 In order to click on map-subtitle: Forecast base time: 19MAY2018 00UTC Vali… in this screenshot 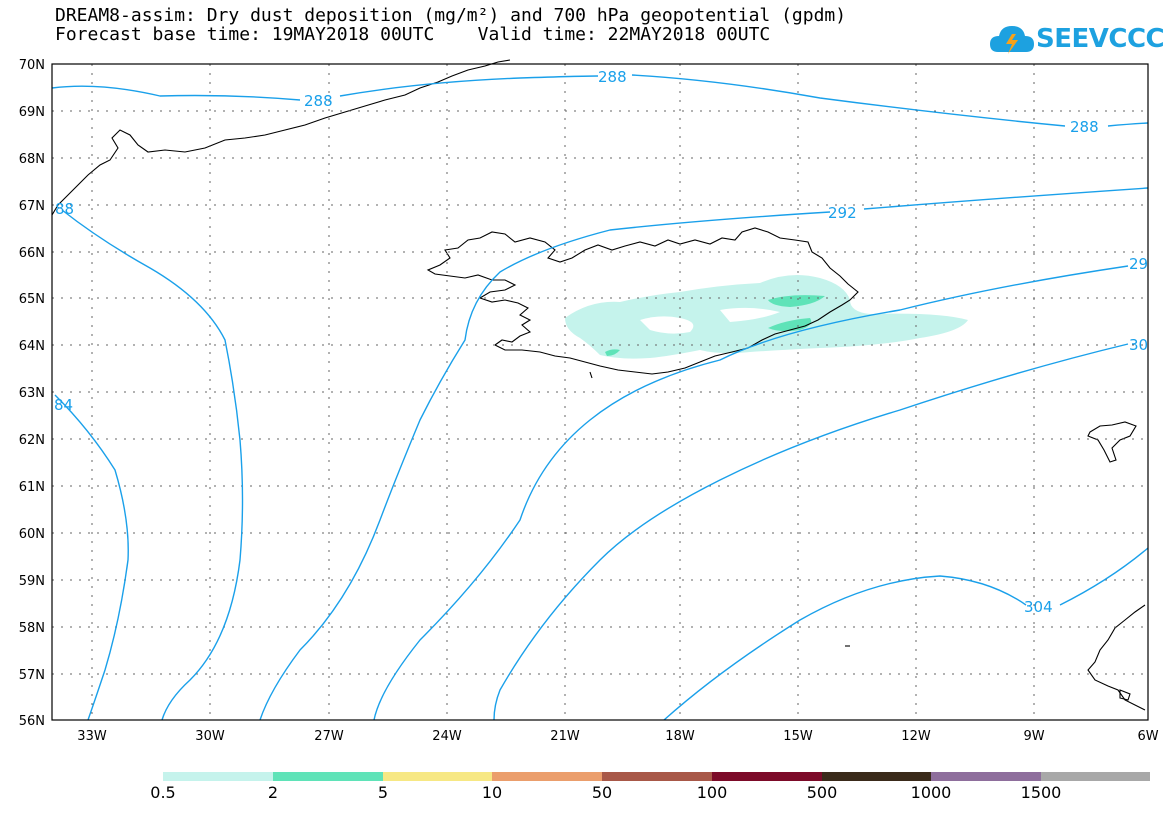, I will do `click(413, 34)`.